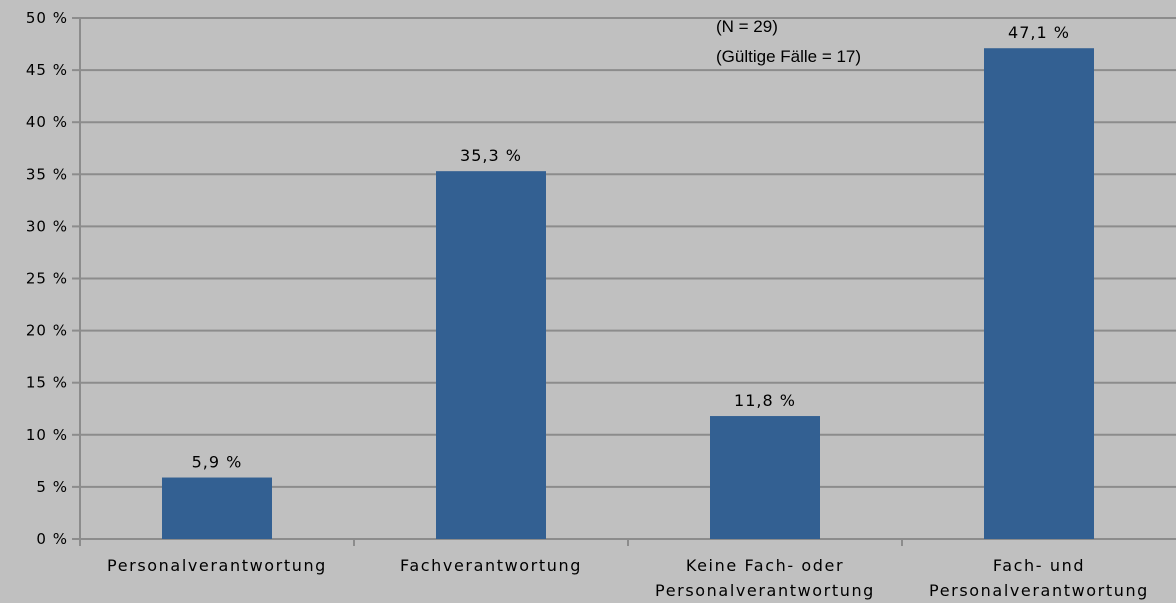  Describe the element at coordinates (217, 462) in the screenshot. I see `data-label: 5,9 %` at that location.